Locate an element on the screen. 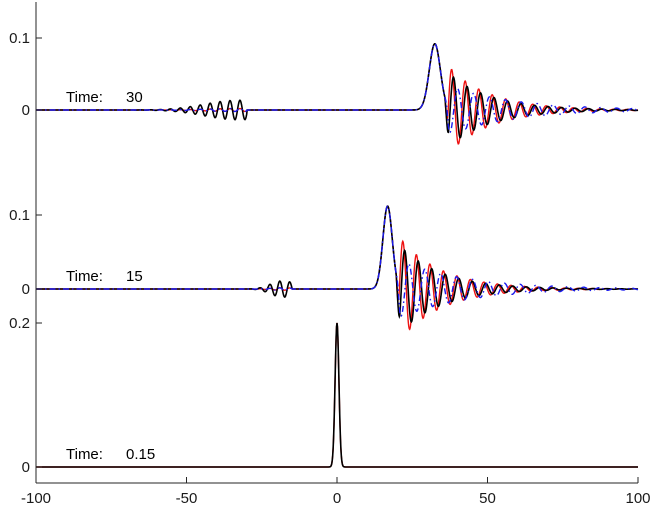 Image resolution: width=654 pixels, height=508 pixels. x-tick-label: 0 is located at coordinates (337, 498).